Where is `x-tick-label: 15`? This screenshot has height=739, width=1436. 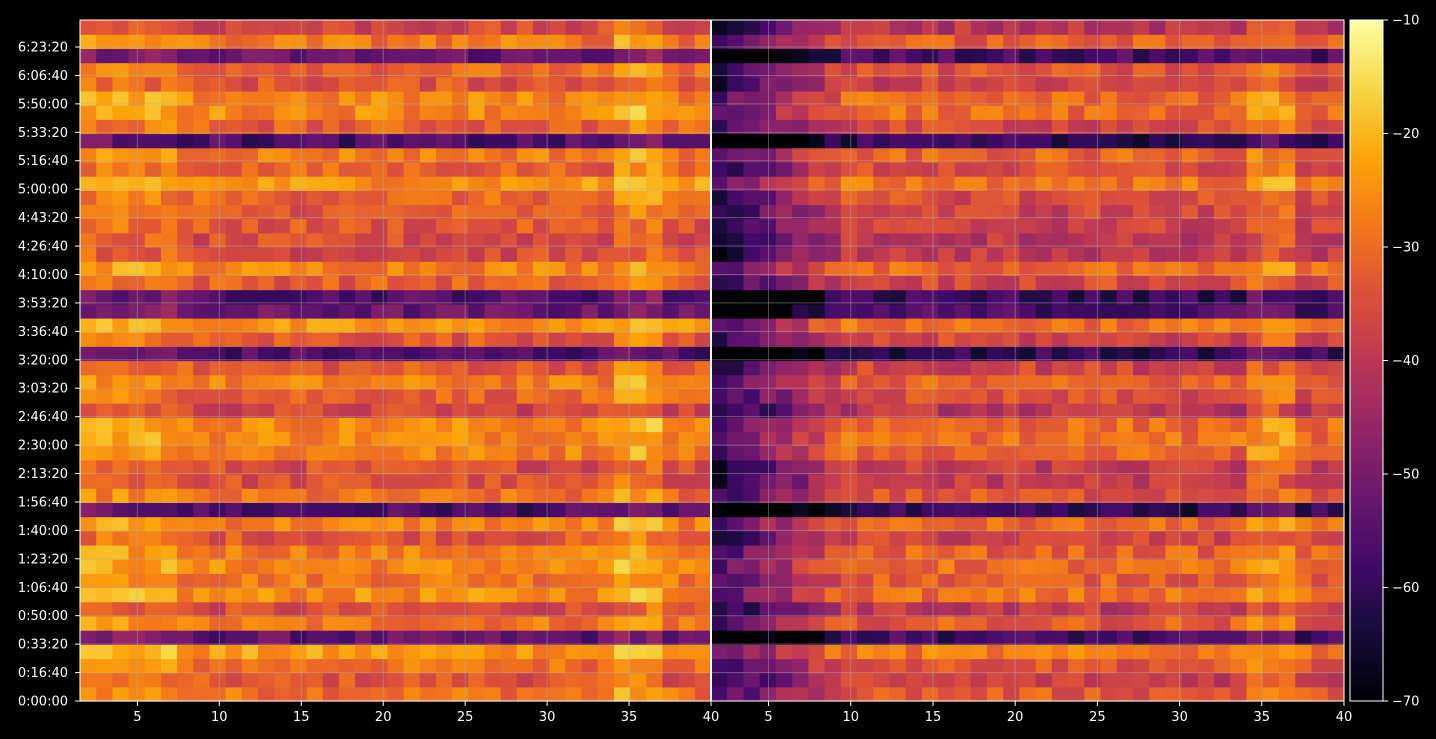 x-tick-label: 15 is located at coordinates (933, 717).